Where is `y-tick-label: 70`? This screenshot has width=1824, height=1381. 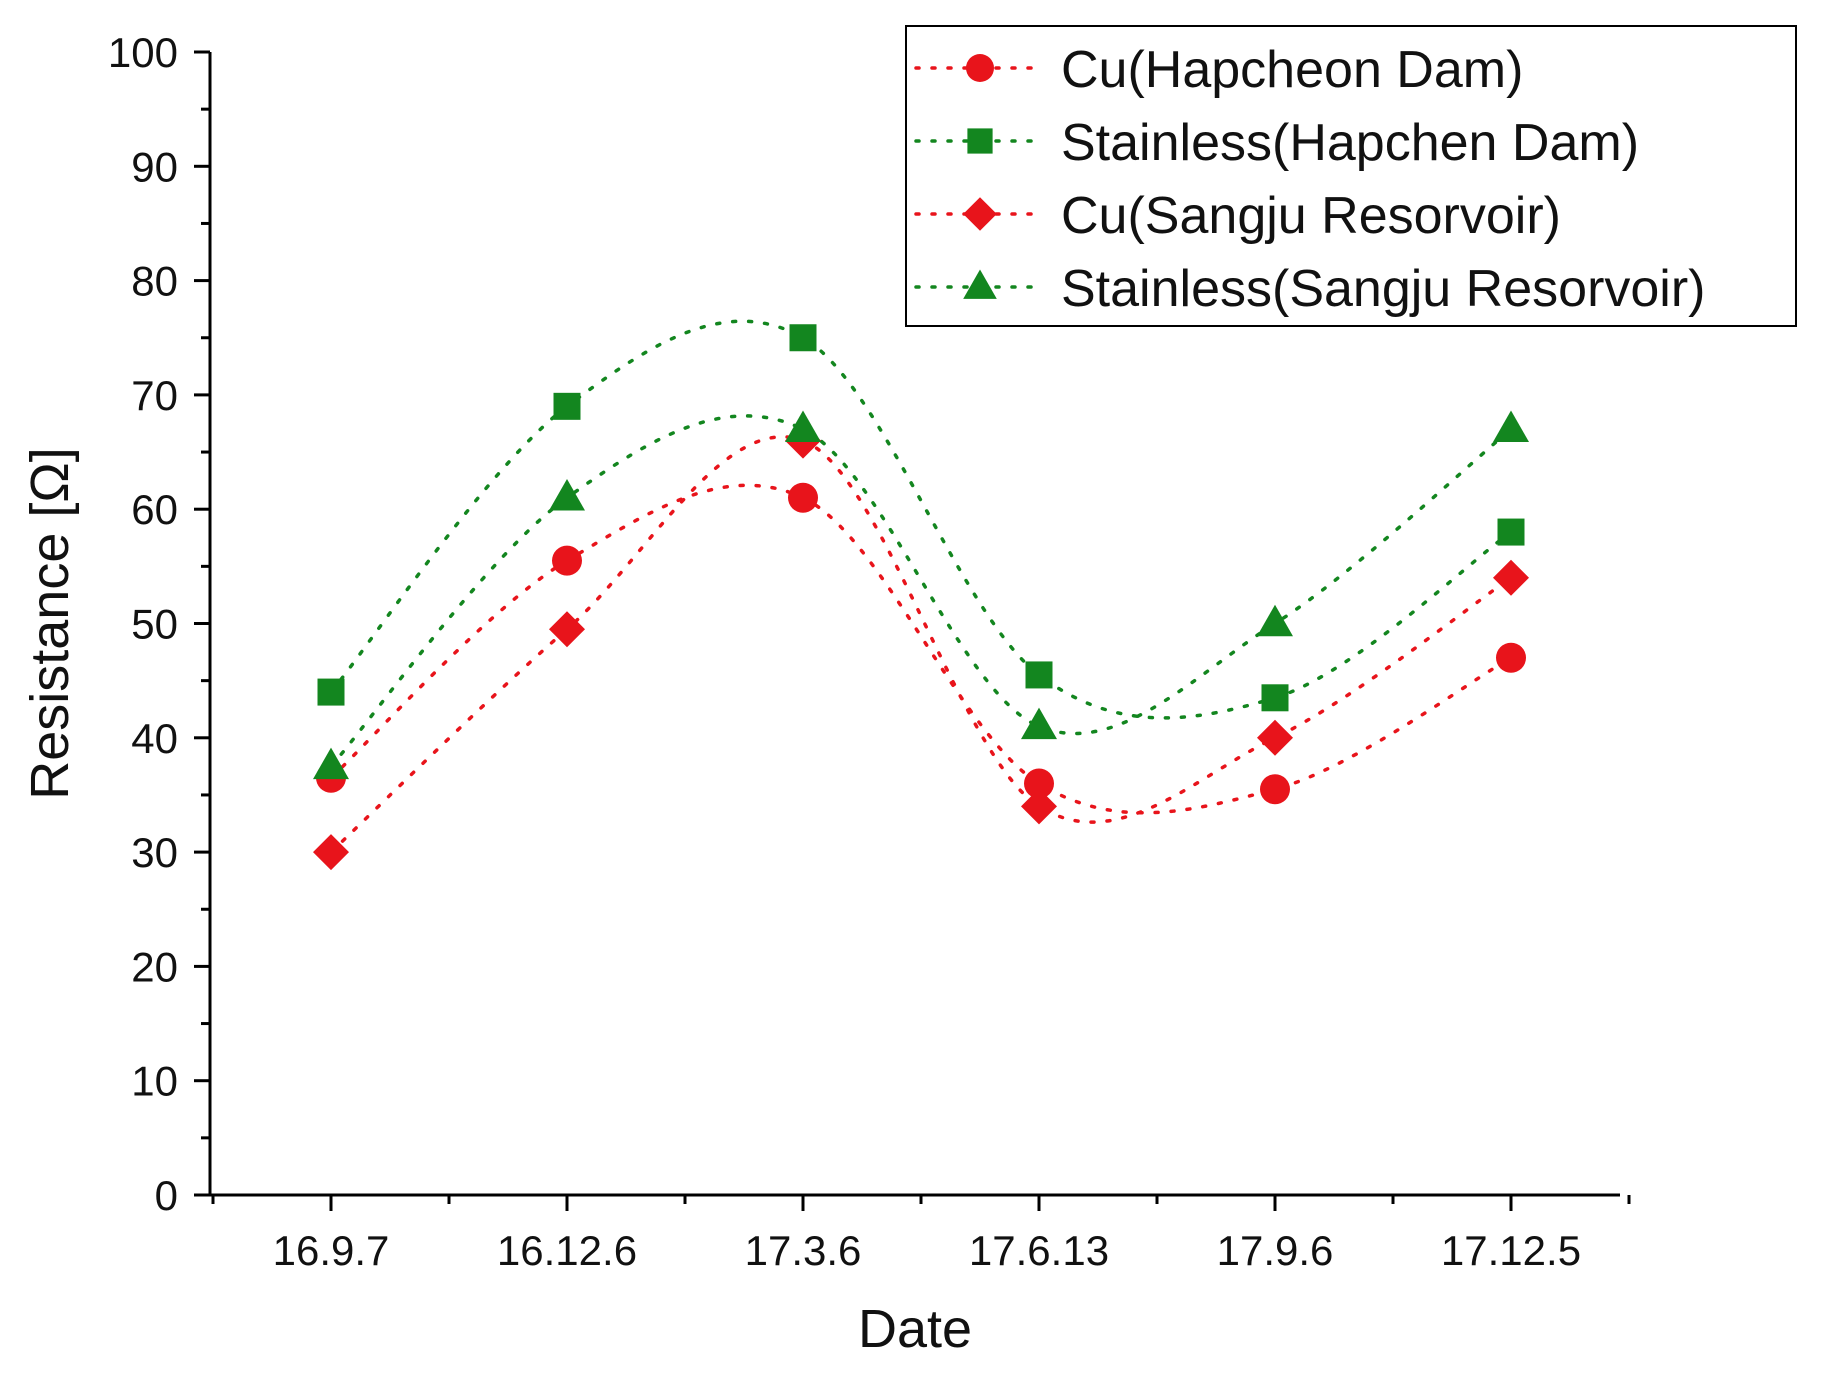 y-tick-label: 70 is located at coordinates (154, 395).